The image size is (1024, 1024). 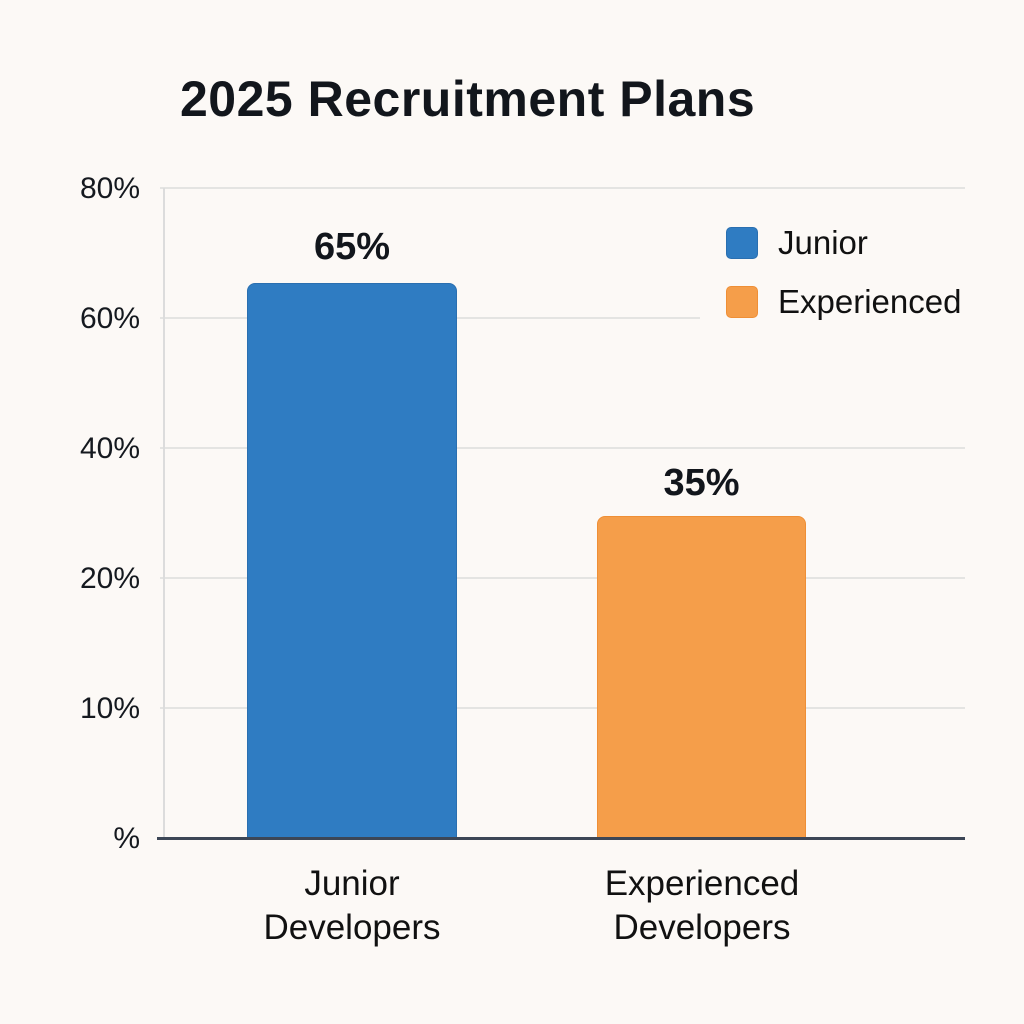 What do you see at coordinates (823, 242) in the screenshot?
I see `legend-label: Junior` at bounding box center [823, 242].